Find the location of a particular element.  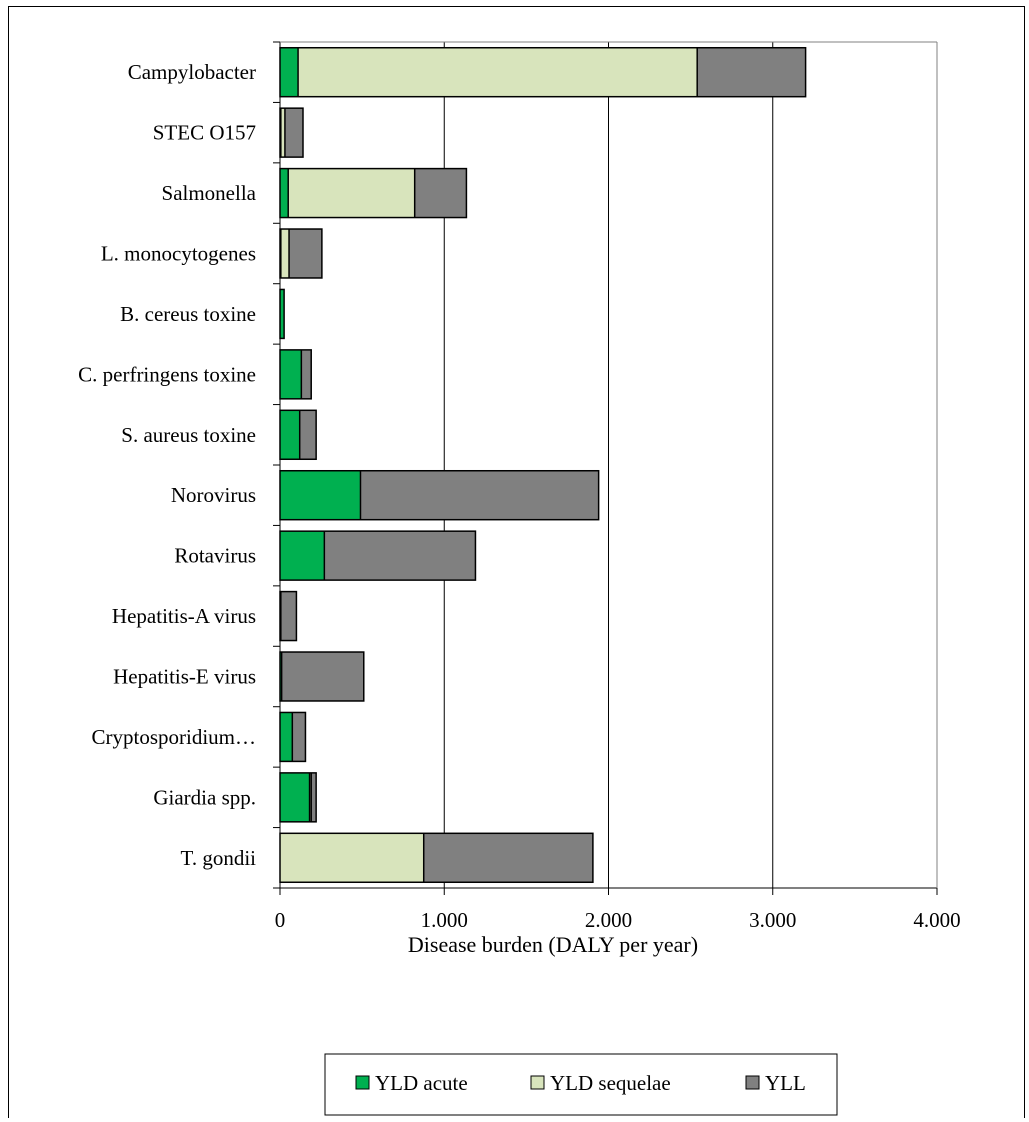

legend-label: YLD sequelae is located at coordinates (610, 1083).